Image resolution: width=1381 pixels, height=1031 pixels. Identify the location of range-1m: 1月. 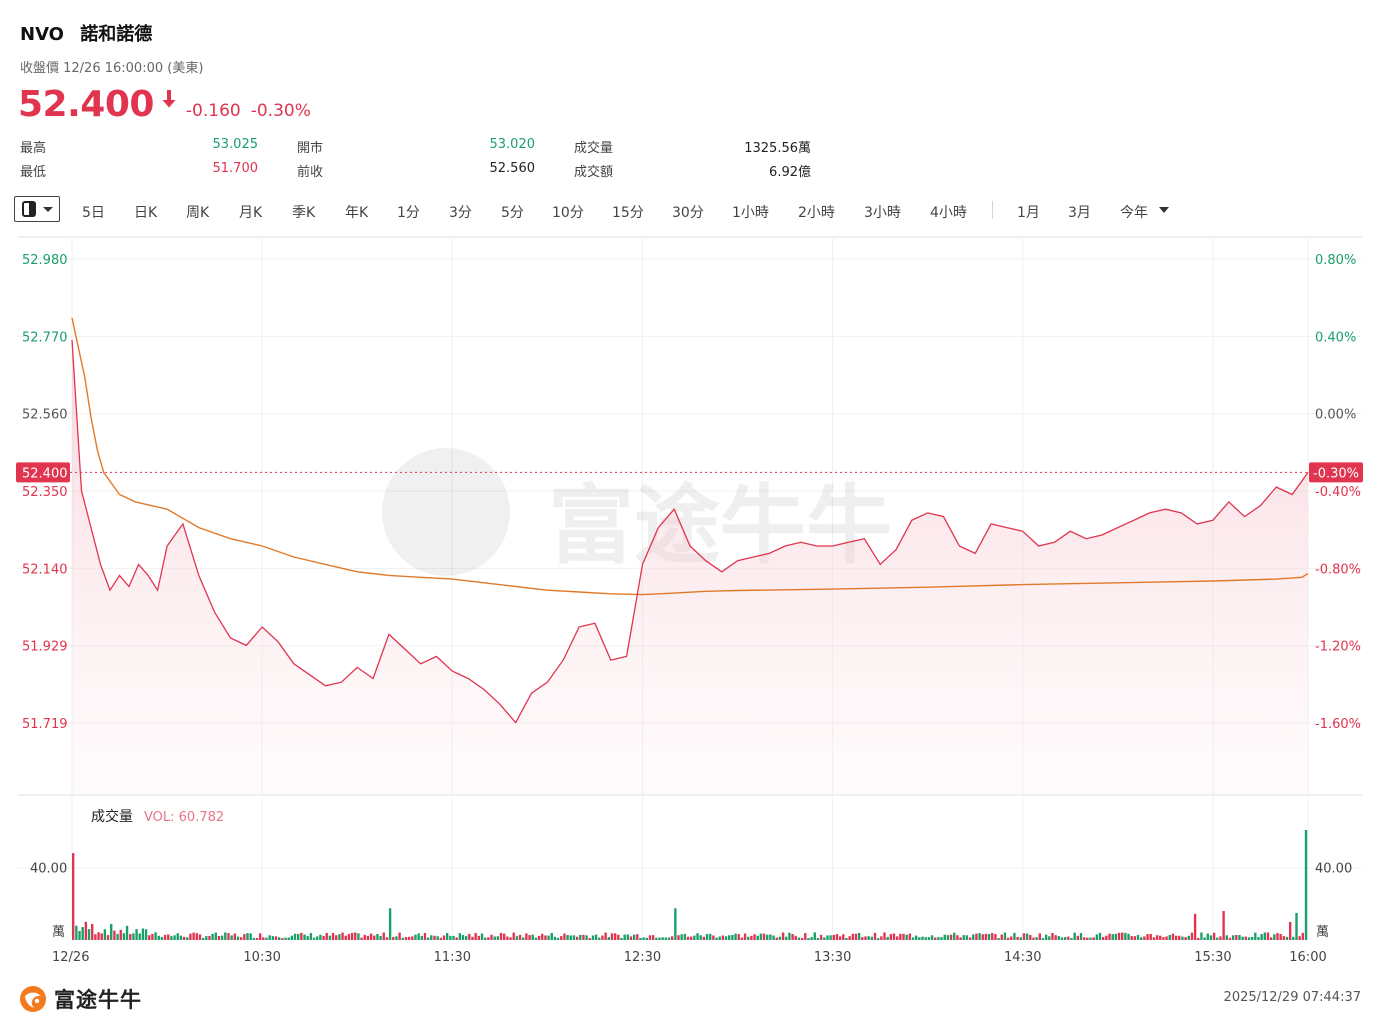
(1028, 213).